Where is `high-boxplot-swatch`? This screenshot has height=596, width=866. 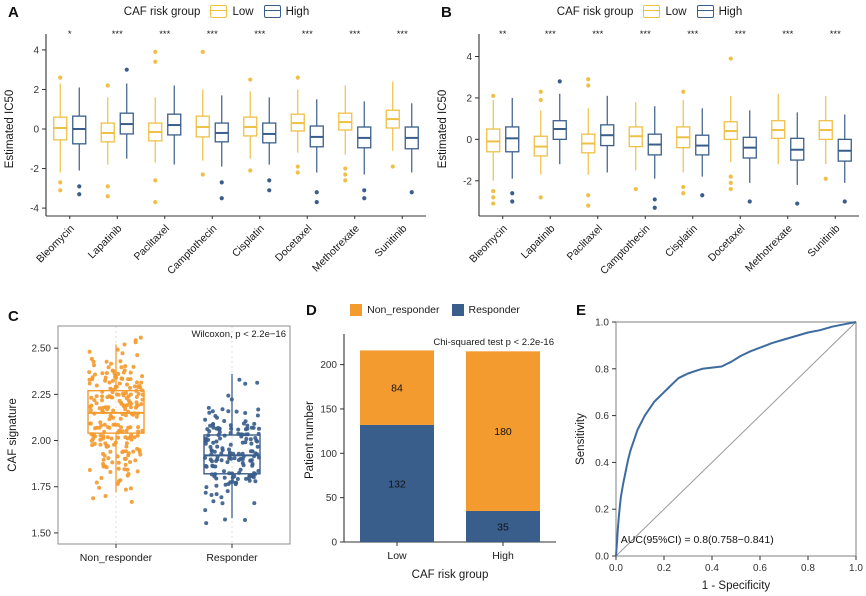
high-boxplot-swatch is located at coordinates (705, 11).